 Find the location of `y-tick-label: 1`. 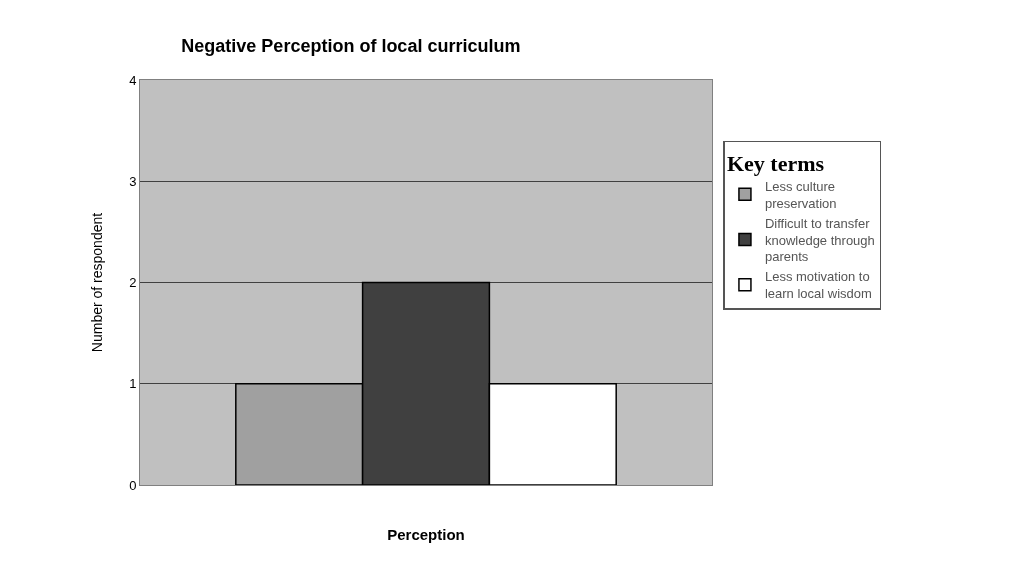

y-tick-label: 1 is located at coordinates (133, 384).